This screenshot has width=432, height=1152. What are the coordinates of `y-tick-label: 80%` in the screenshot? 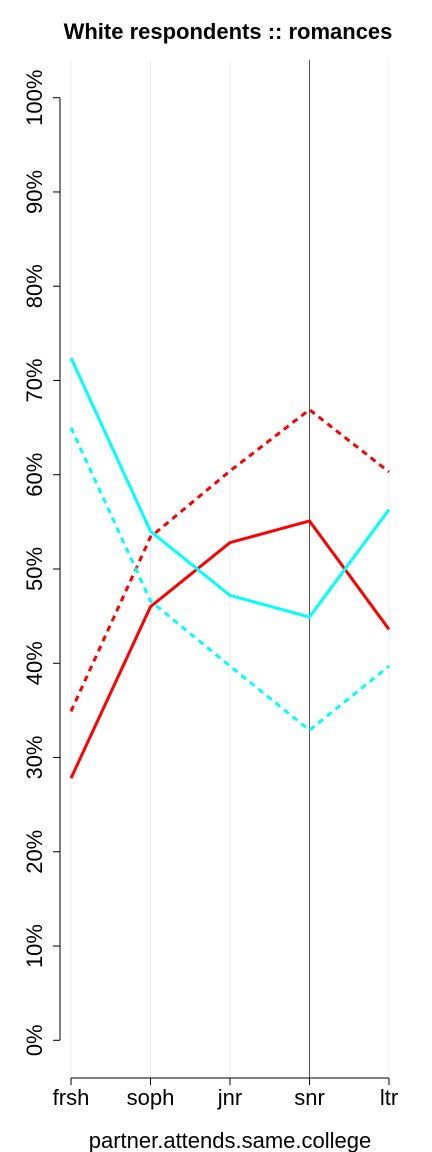 It's located at (34, 286).